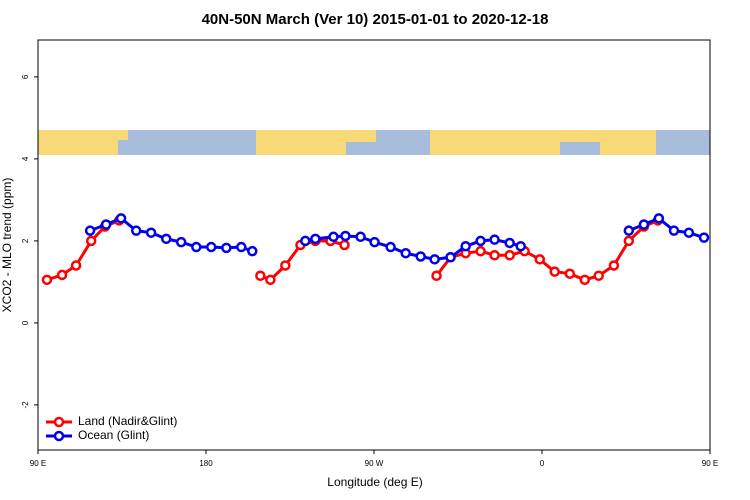 Image resolution: width=750 pixels, height=500 pixels. Describe the element at coordinates (113, 435) in the screenshot. I see `legend-label: Ocean (Glint)` at that location.